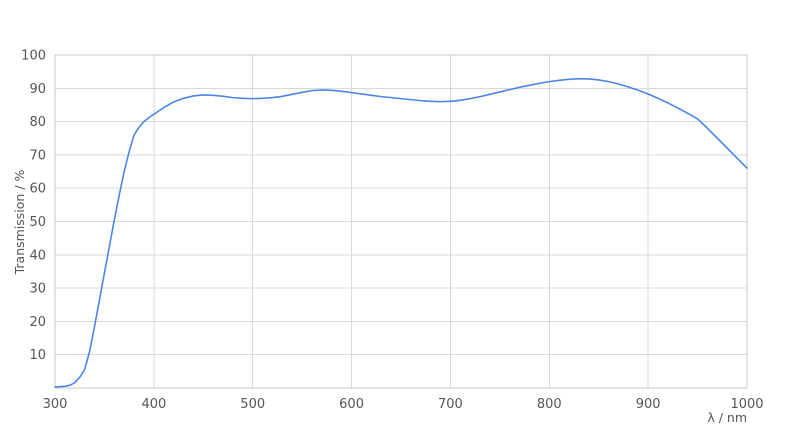 This screenshot has height=446, width=800. I want to click on x-tick-label-600: 600, so click(351, 404).